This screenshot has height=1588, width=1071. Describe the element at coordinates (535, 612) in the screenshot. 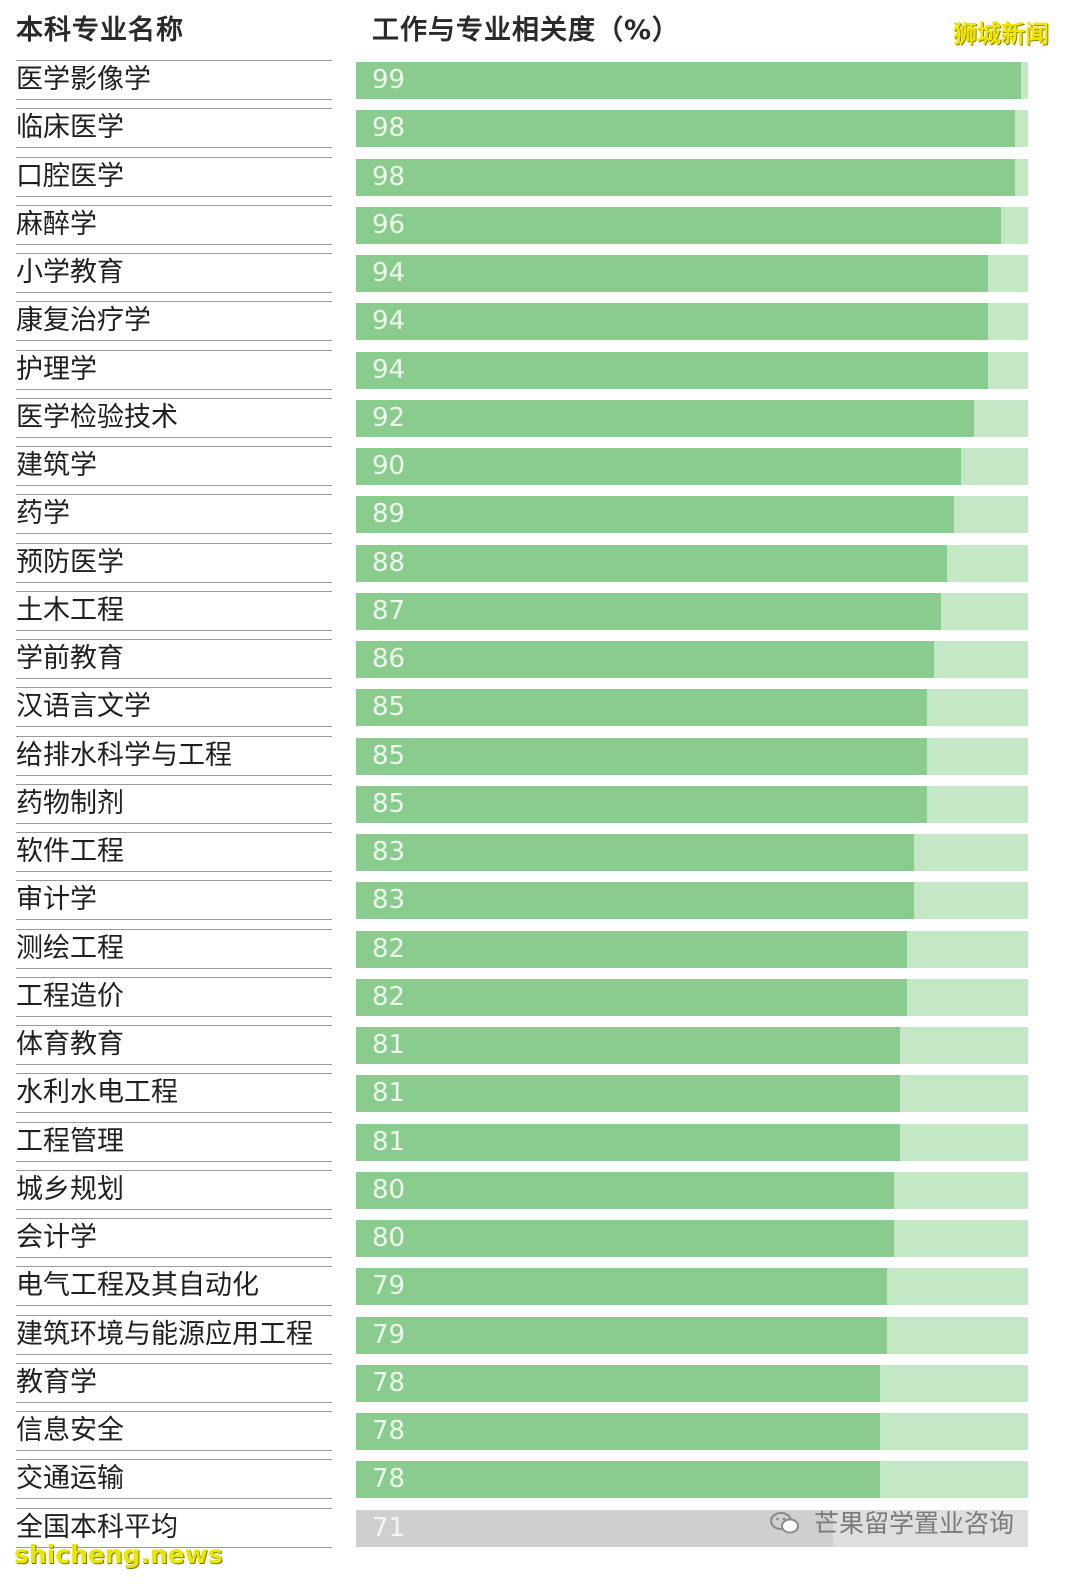

I see `bar-row: 土木工程 87` at that location.